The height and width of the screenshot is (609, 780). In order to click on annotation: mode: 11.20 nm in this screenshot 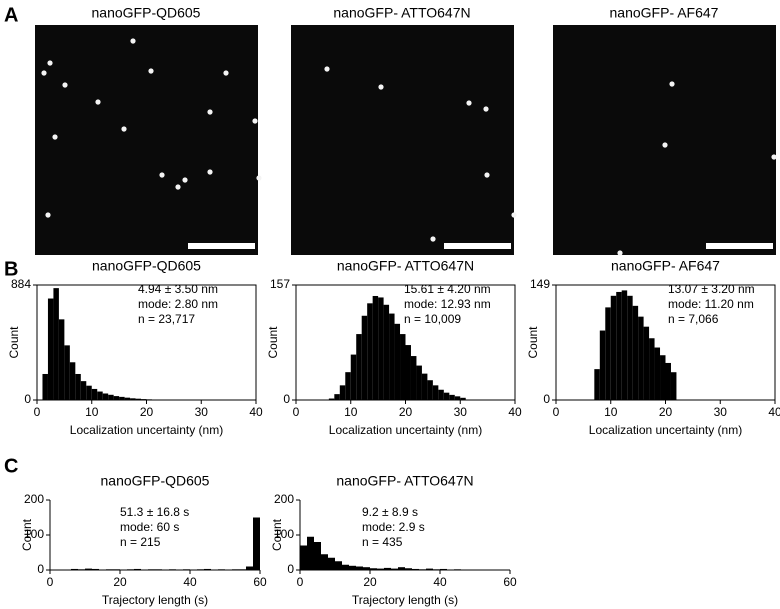, I will do `click(711, 304)`.